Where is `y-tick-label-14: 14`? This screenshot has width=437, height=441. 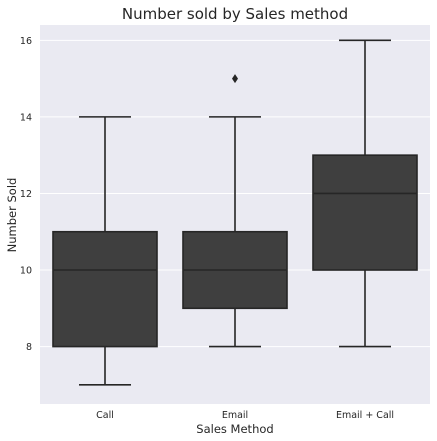
y-tick-label-14: 14 is located at coordinates (26, 117).